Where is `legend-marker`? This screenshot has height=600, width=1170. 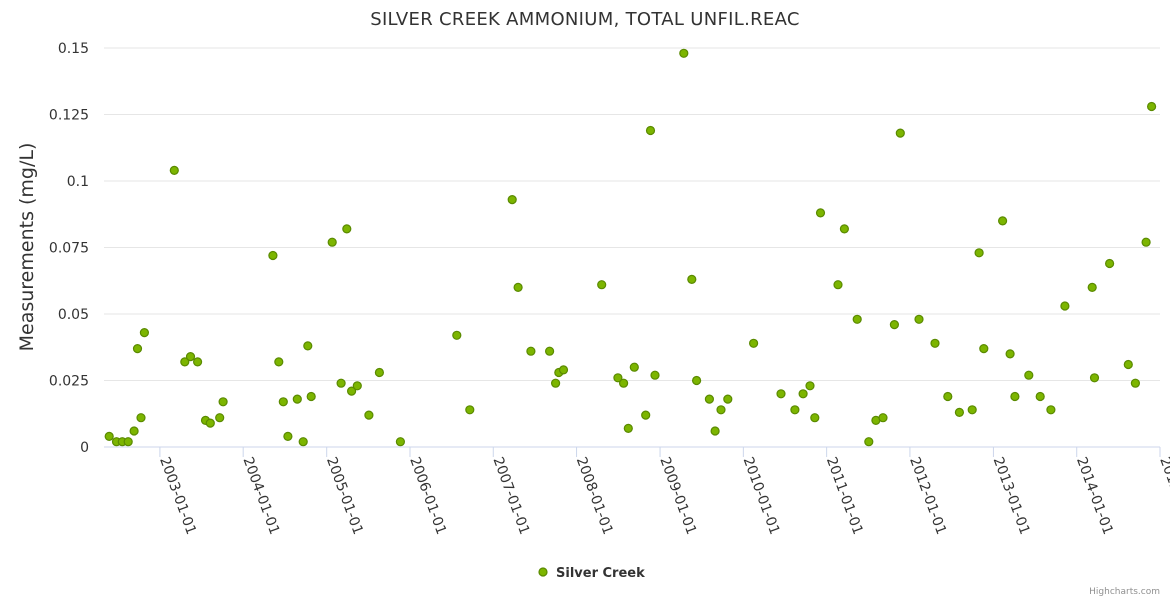
legend-marker is located at coordinates (543, 572).